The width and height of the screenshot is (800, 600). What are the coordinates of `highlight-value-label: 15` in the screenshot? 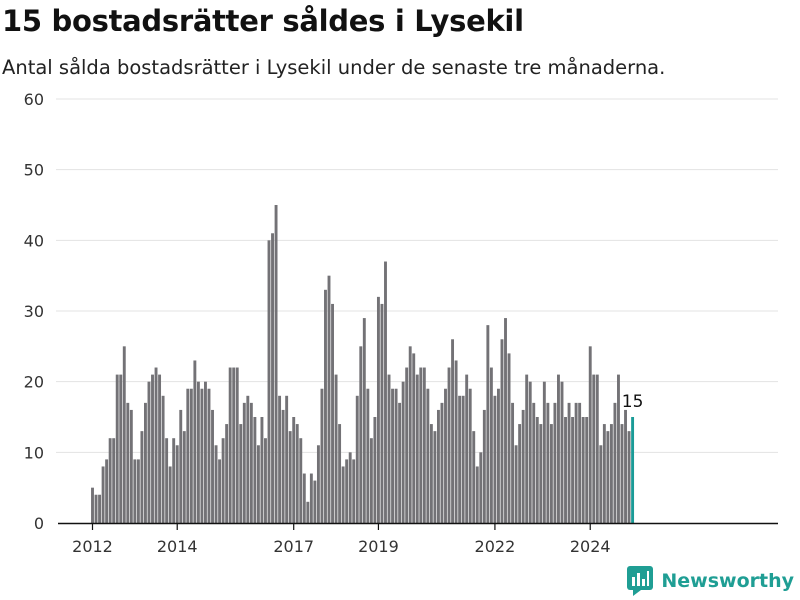 It's located at (633, 402).